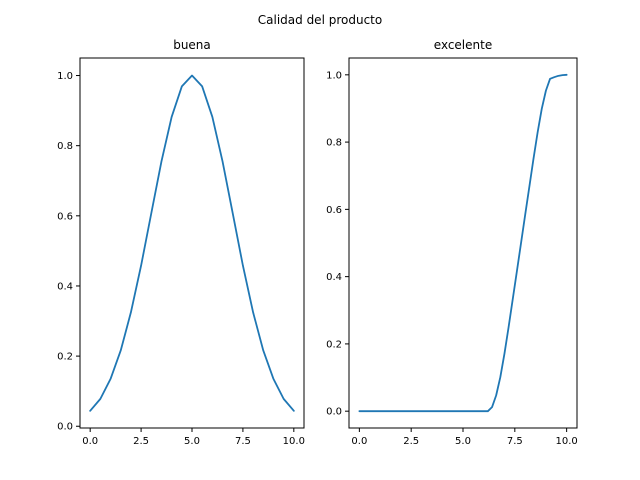 The image size is (640, 480). What do you see at coordinates (463, 45) in the screenshot?
I see `subplot-title: excelente` at bounding box center [463, 45].